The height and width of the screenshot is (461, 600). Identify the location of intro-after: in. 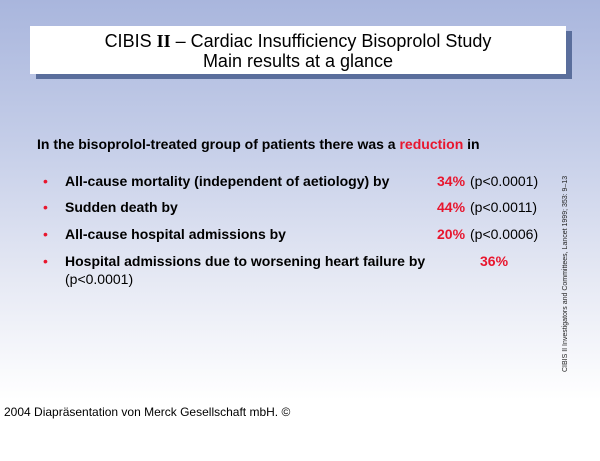
(471, 144).